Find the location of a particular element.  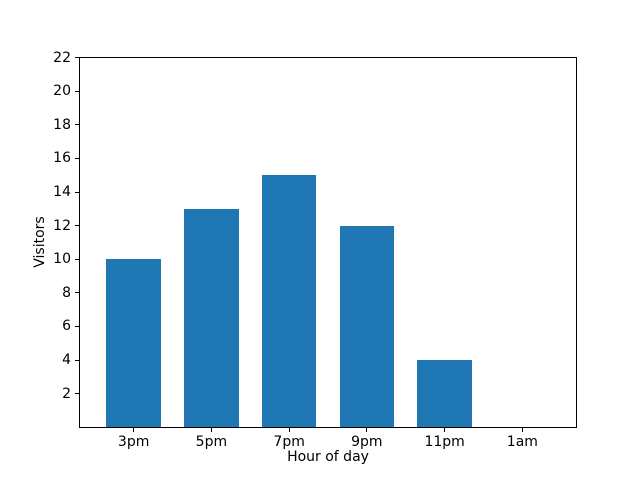

bar-9pm is located at coordinates (367, 326).